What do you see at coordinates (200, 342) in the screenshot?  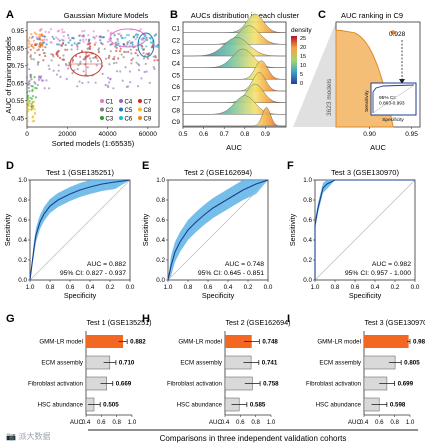 I see `bar-category-label: GMM-LR model` at bounding box center [200, 342].